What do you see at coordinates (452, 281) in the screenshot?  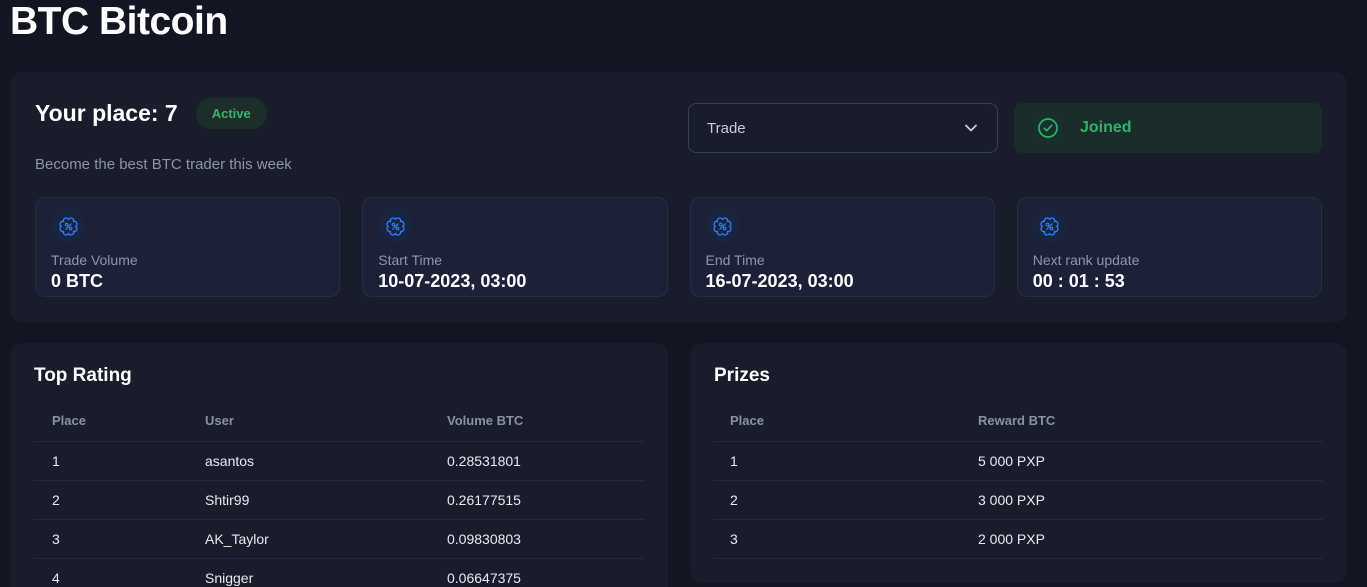 I see `stat-value: 10-07-2023, 03:00` at bounding box center [452, 281].